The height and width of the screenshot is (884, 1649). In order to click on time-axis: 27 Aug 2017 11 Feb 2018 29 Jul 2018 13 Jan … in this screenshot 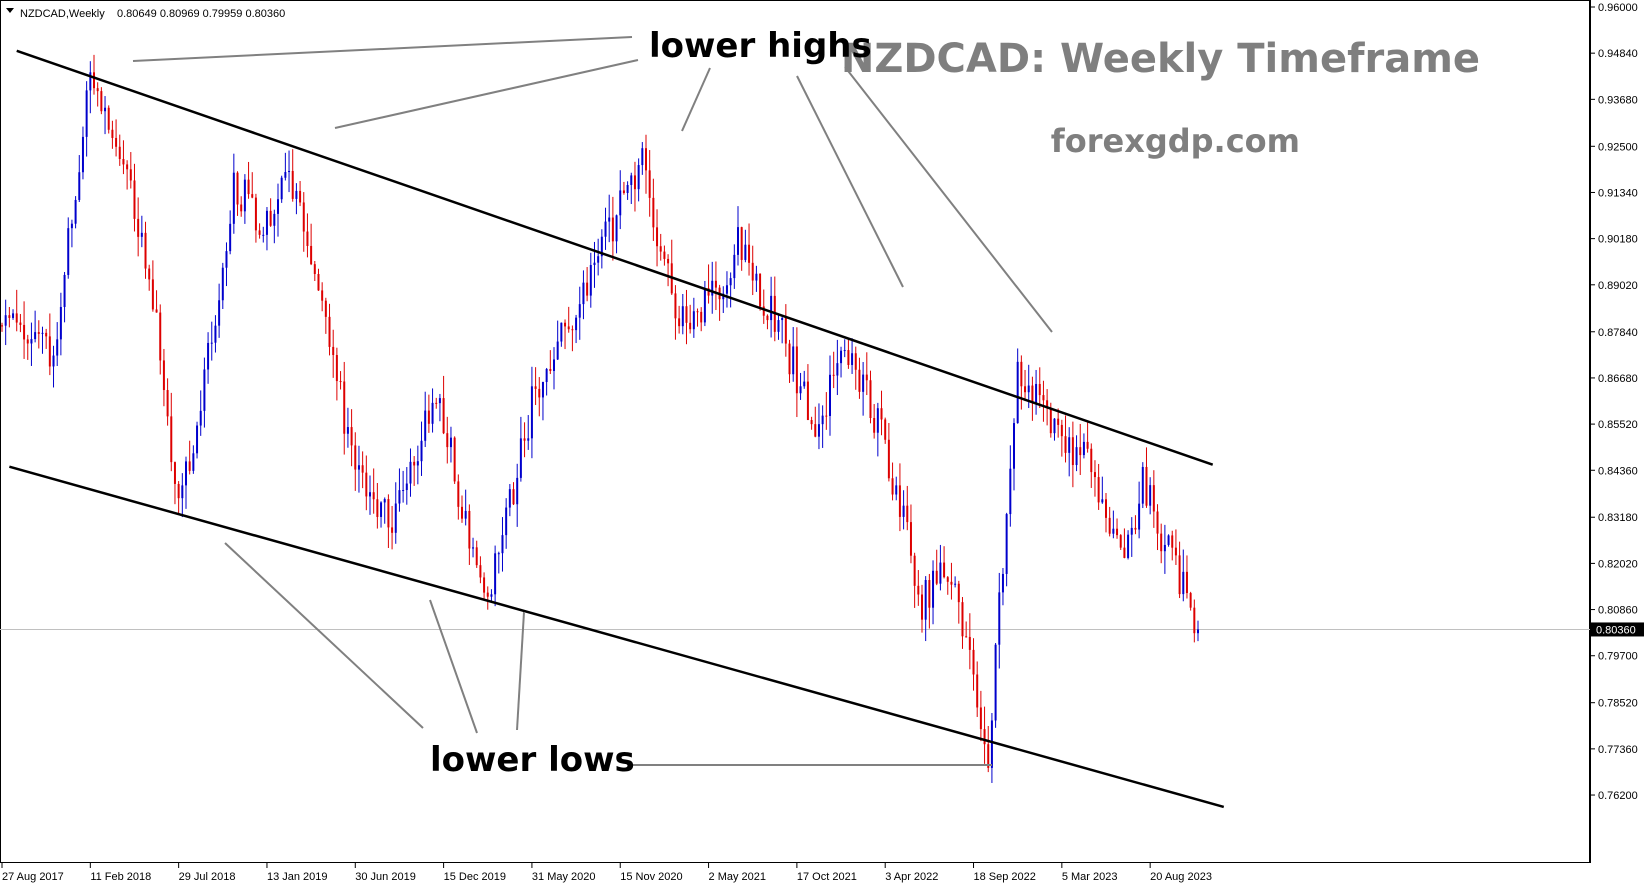, I will do `click(606, 873)`.